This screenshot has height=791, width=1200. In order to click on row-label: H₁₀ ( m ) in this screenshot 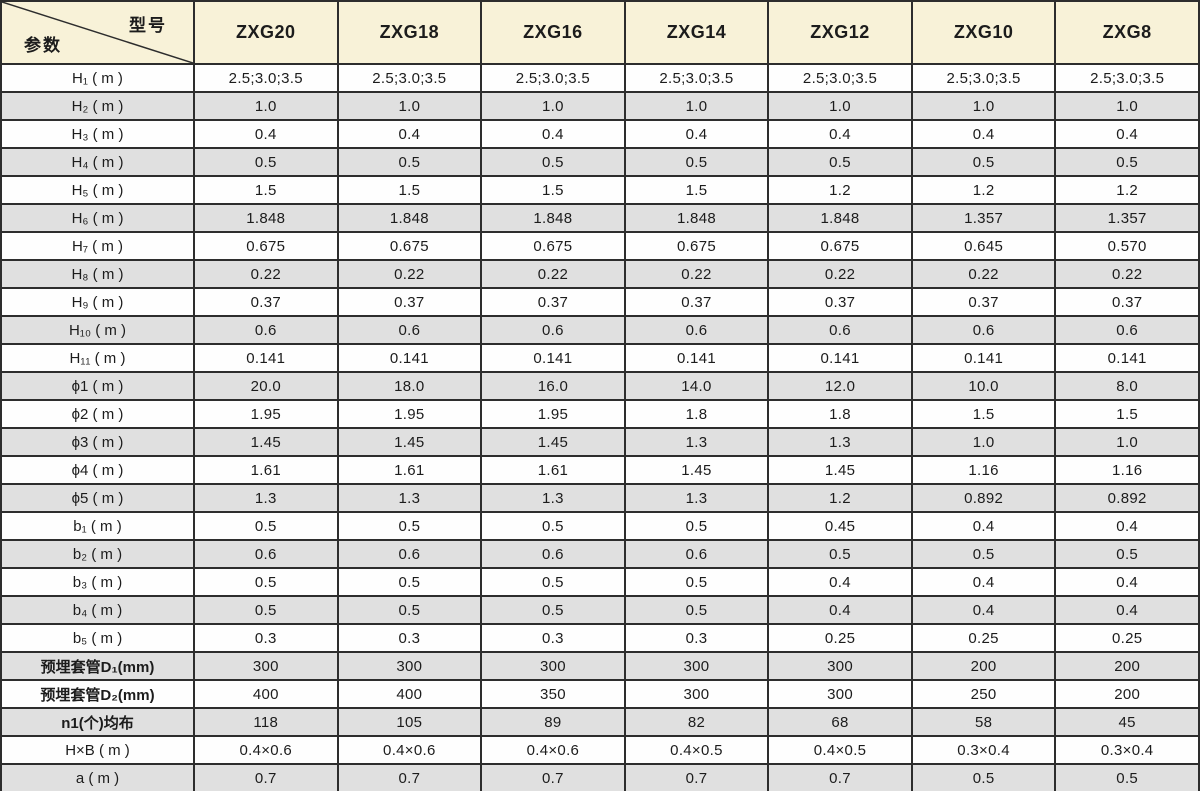, I will do `click(97, 330)`.